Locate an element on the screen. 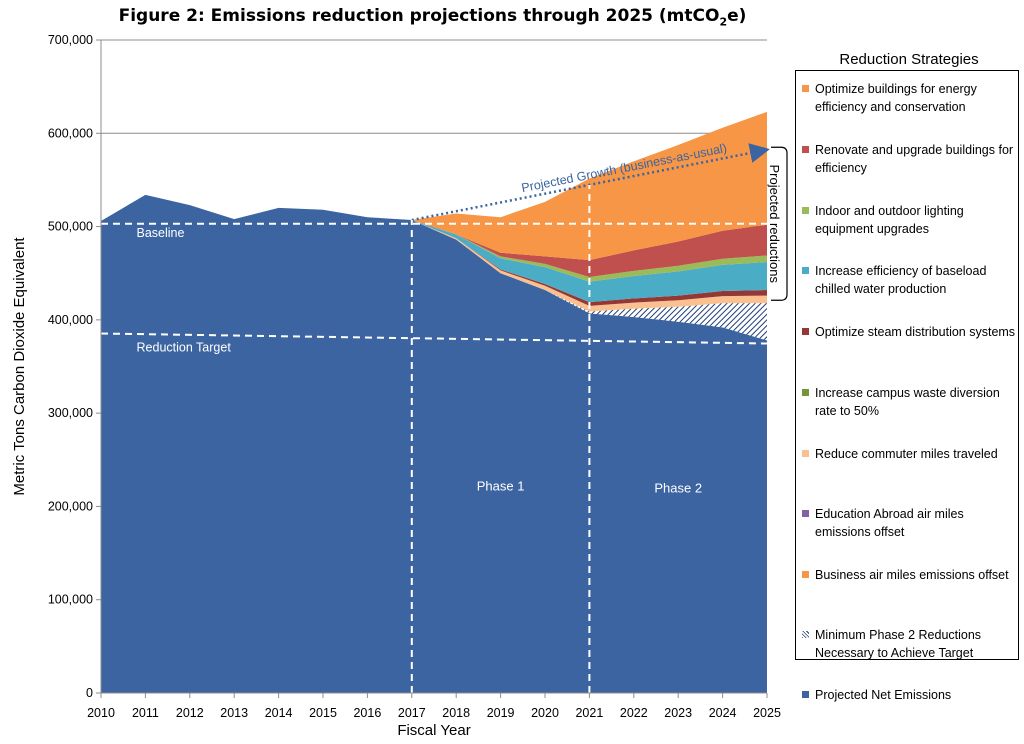 The width and height of the screenshot is (1024, 744). legend-label: Projected Net Emissions is located at coordinates (883, 695).